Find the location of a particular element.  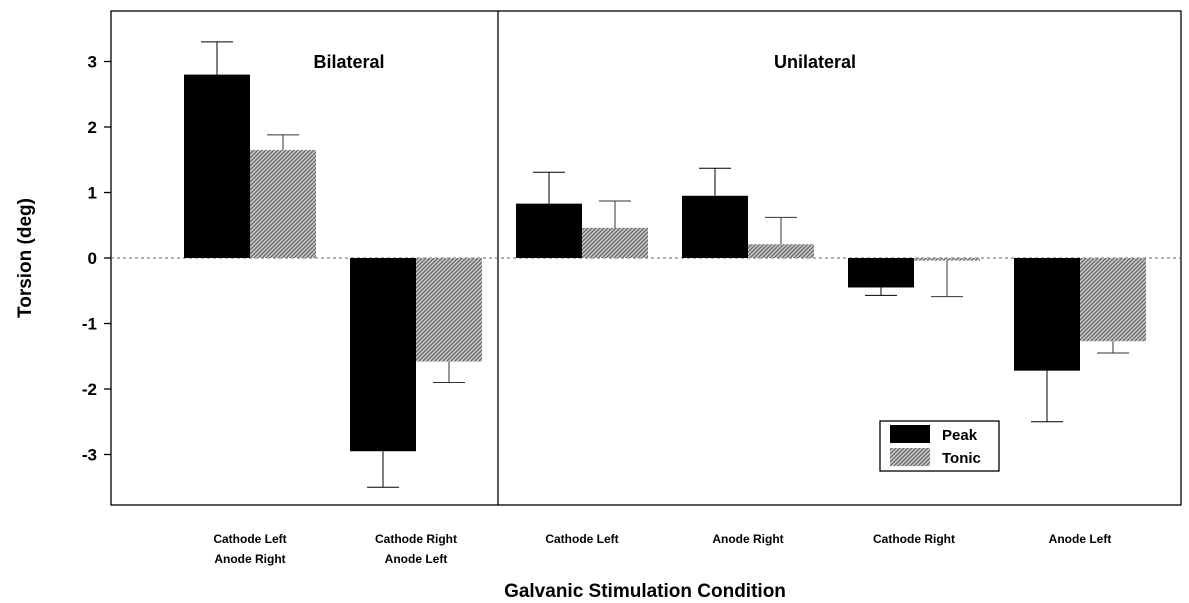

legend-swatch-tonic is located at coordinates (910, 457).